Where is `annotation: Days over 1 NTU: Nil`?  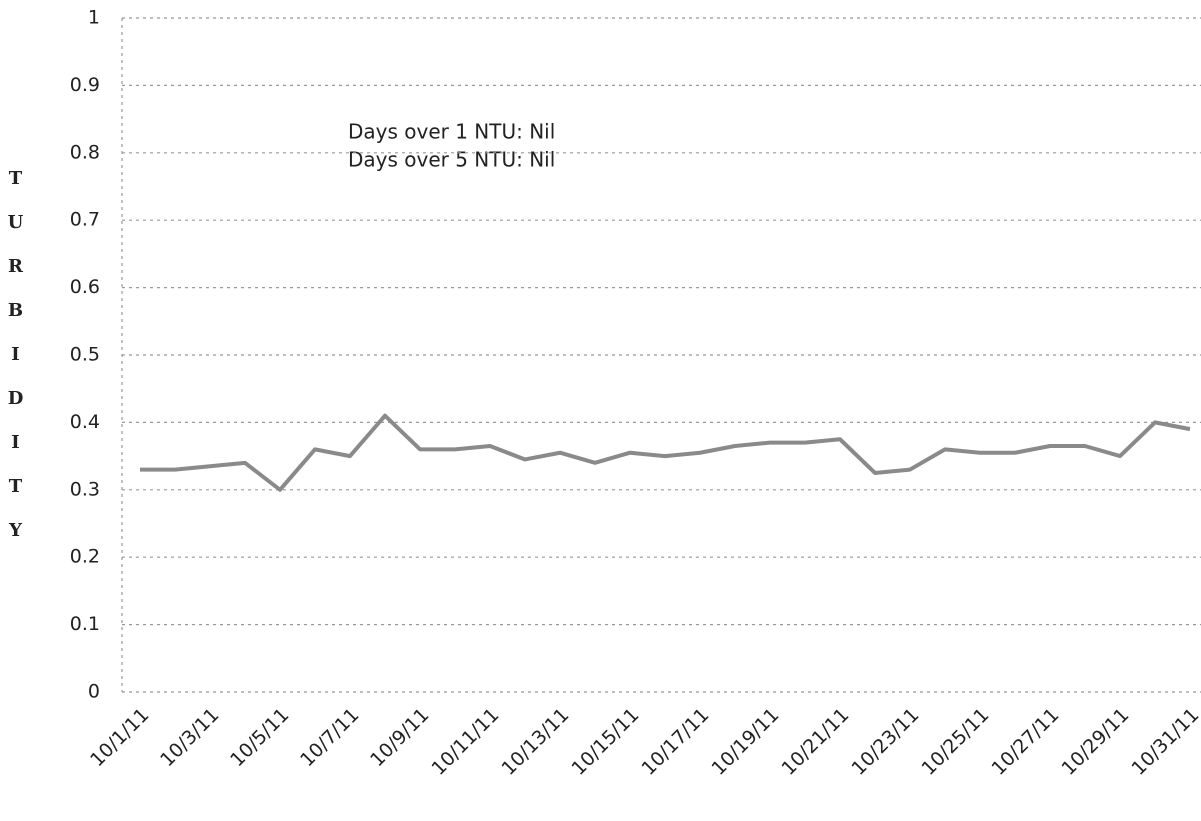
annotation: Days over 1 NTU: Nil is located at coordinates (451, 132).